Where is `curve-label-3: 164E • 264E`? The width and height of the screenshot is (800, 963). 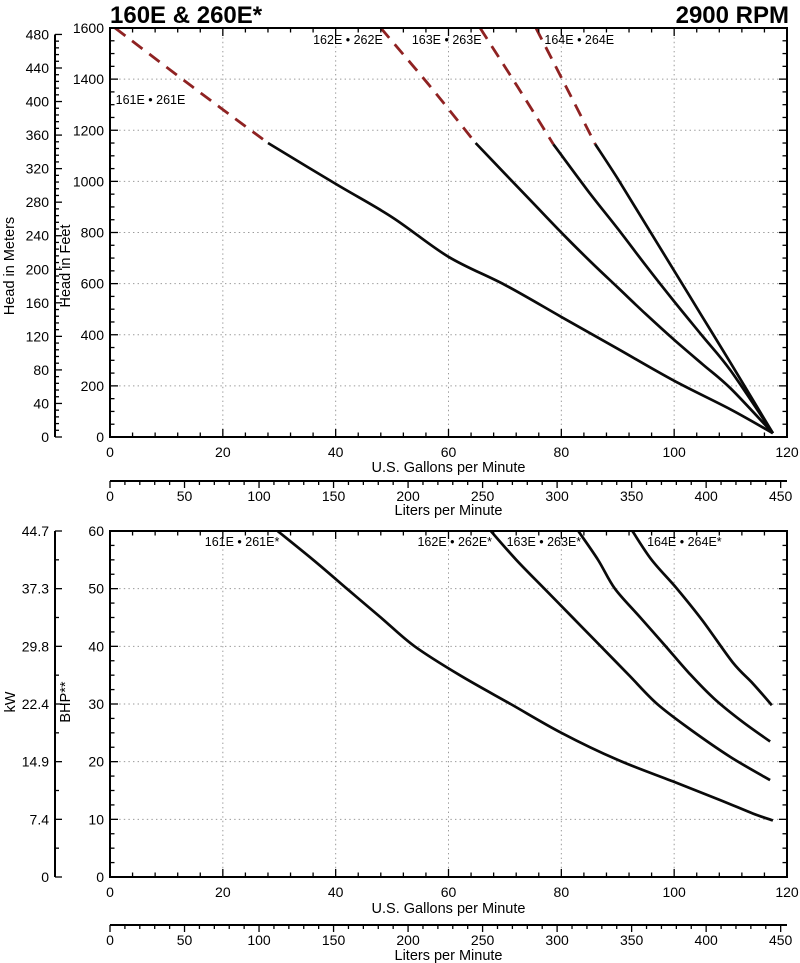
curve-label-3: 164E • 264E is located at coordinates (579, 40).